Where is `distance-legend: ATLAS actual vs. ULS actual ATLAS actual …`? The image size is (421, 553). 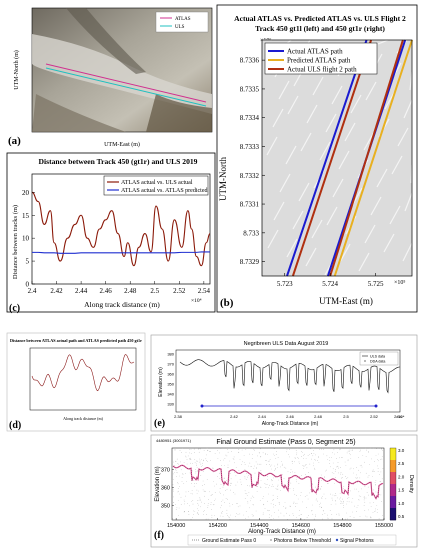
distance-legend: ATLAS actual vs. ULS actual ATLAS actual … is located at coordinates (156, 185).